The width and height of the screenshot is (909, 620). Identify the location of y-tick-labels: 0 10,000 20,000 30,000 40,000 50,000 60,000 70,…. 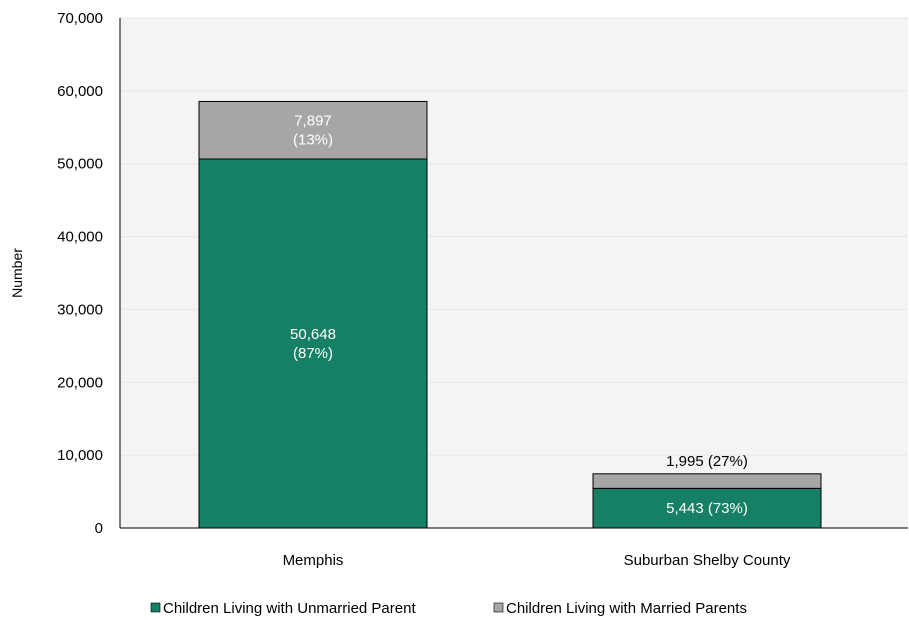
(80, 273).